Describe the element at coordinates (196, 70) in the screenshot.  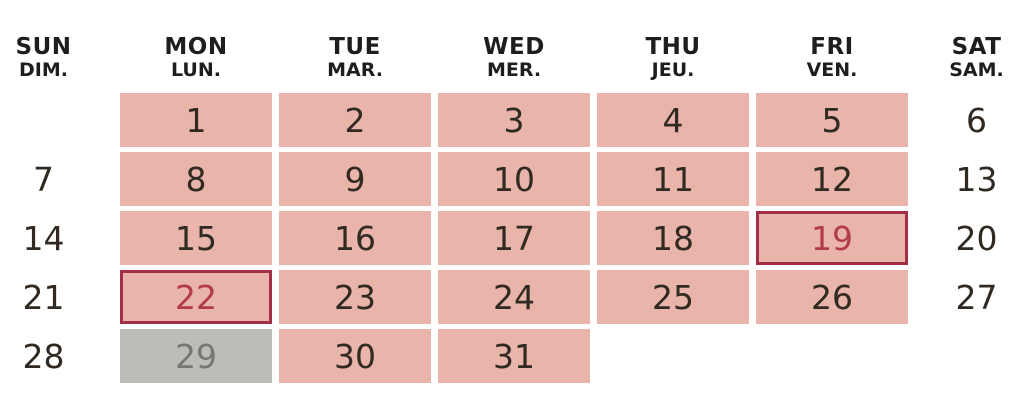
I see `weekday-label-fr: LUN.` at that location.